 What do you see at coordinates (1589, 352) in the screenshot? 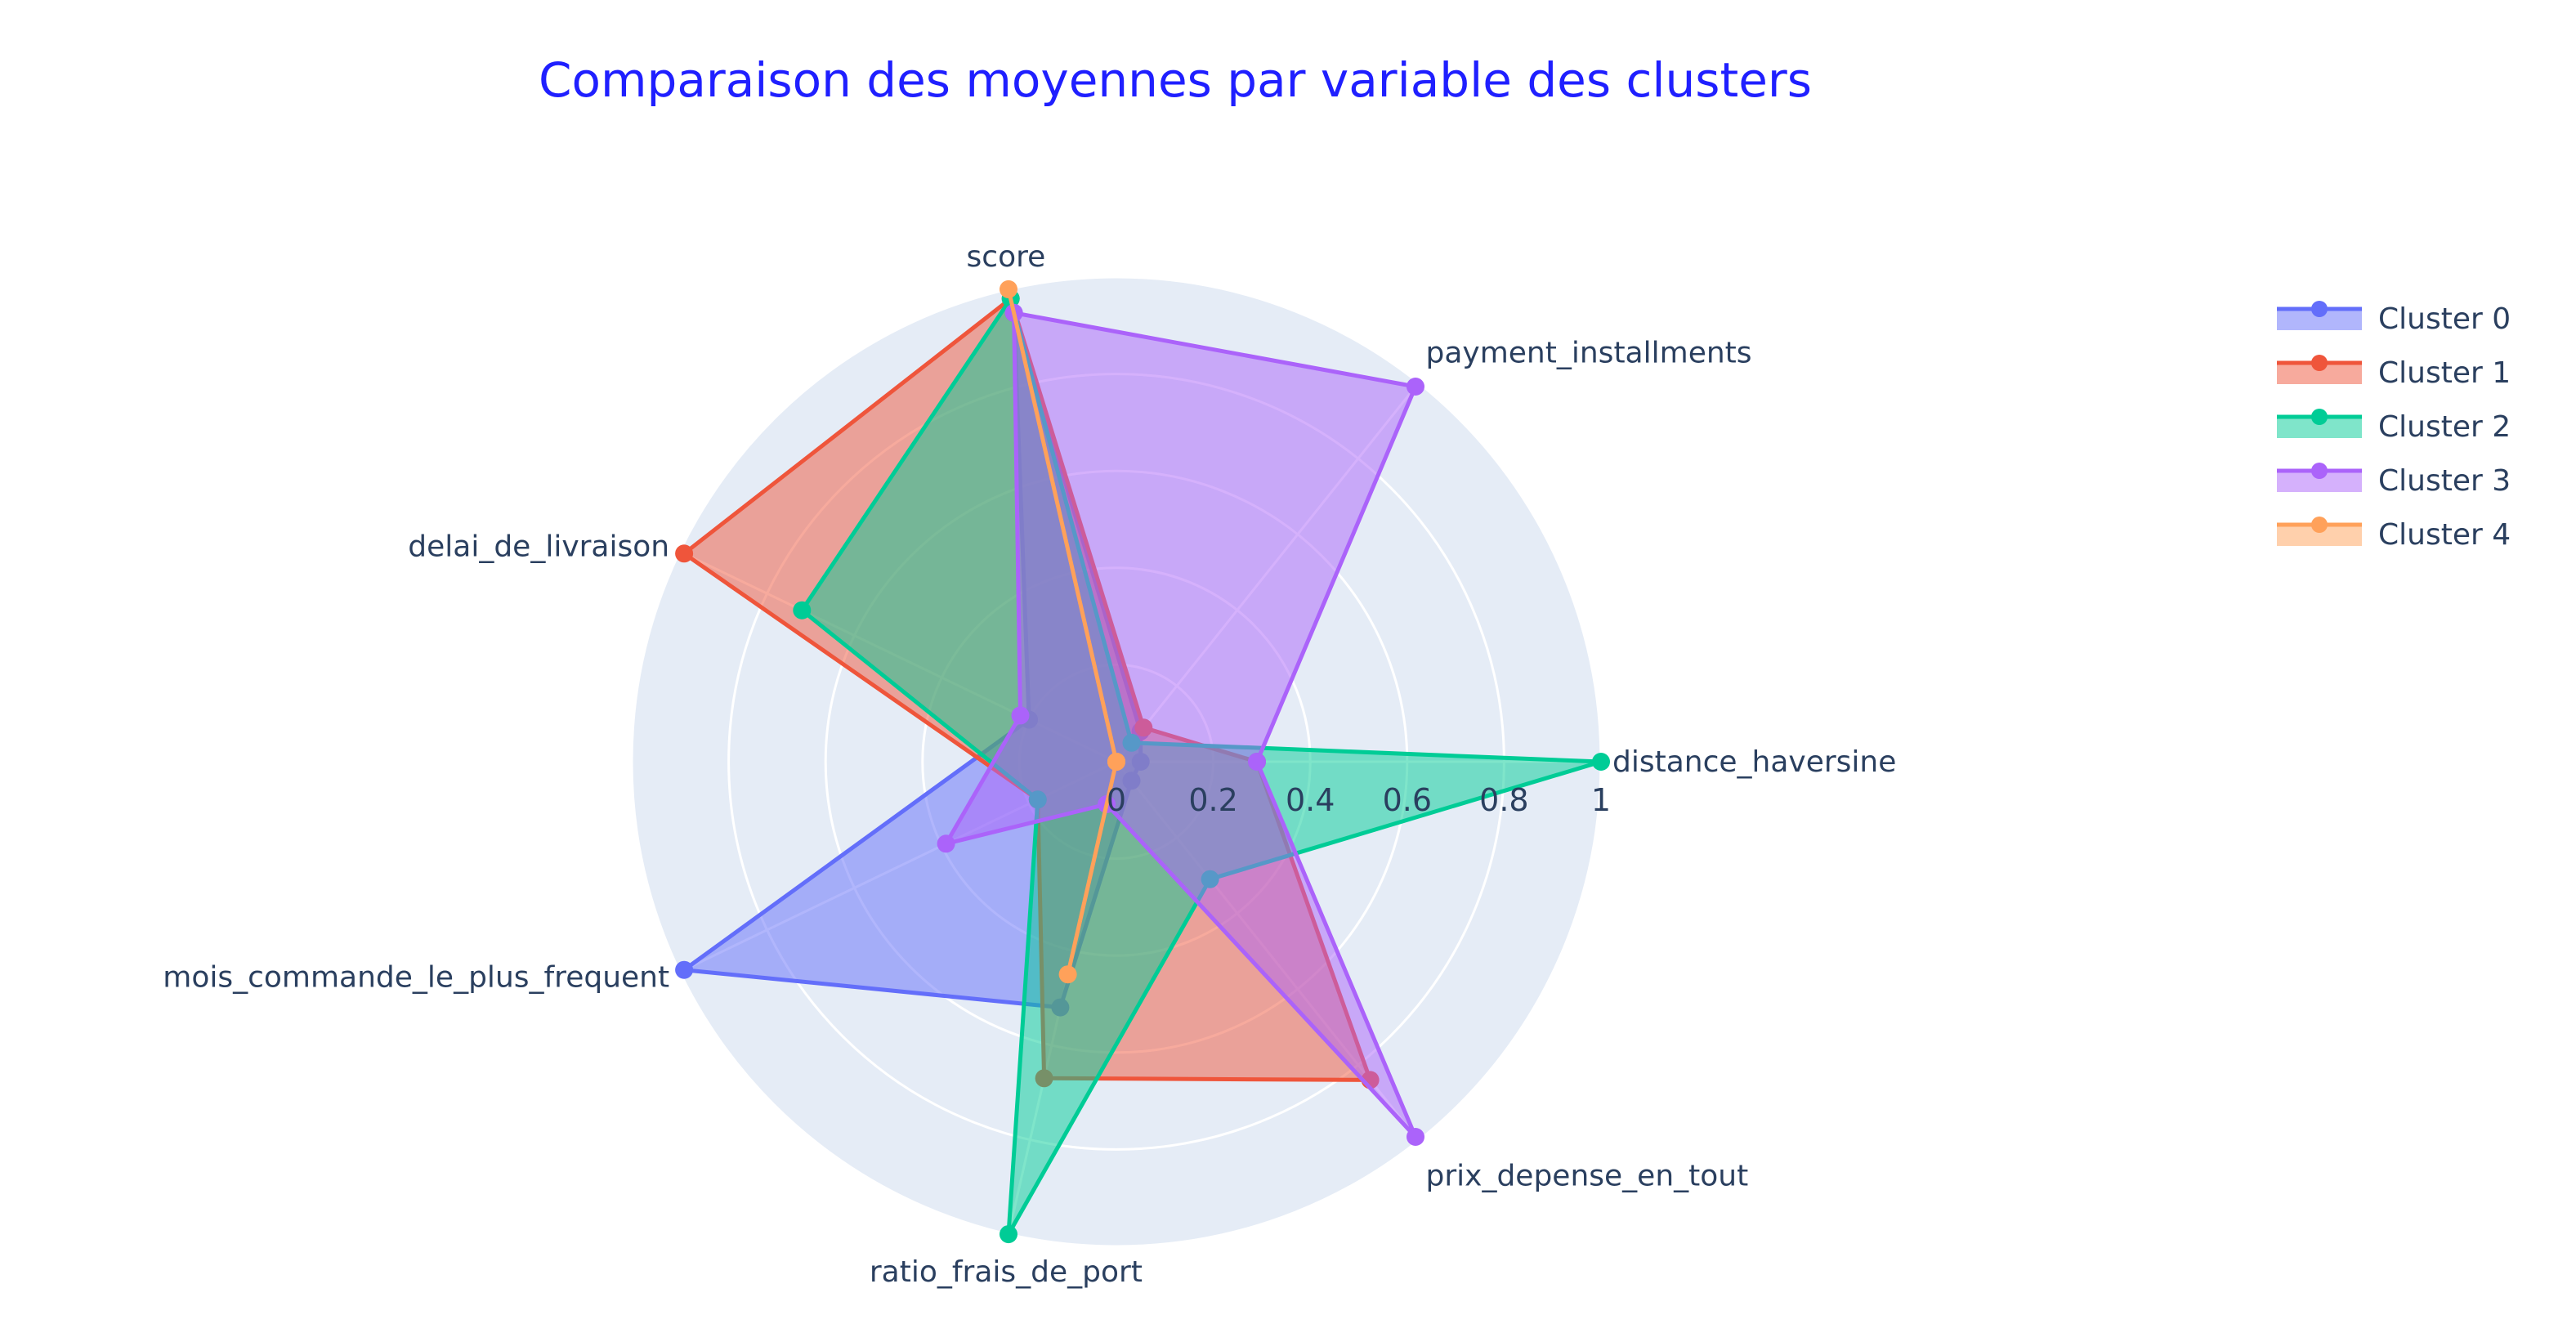
I see `axis-label-payment-installments: payment_installments` at bounding box center [1589, 352].